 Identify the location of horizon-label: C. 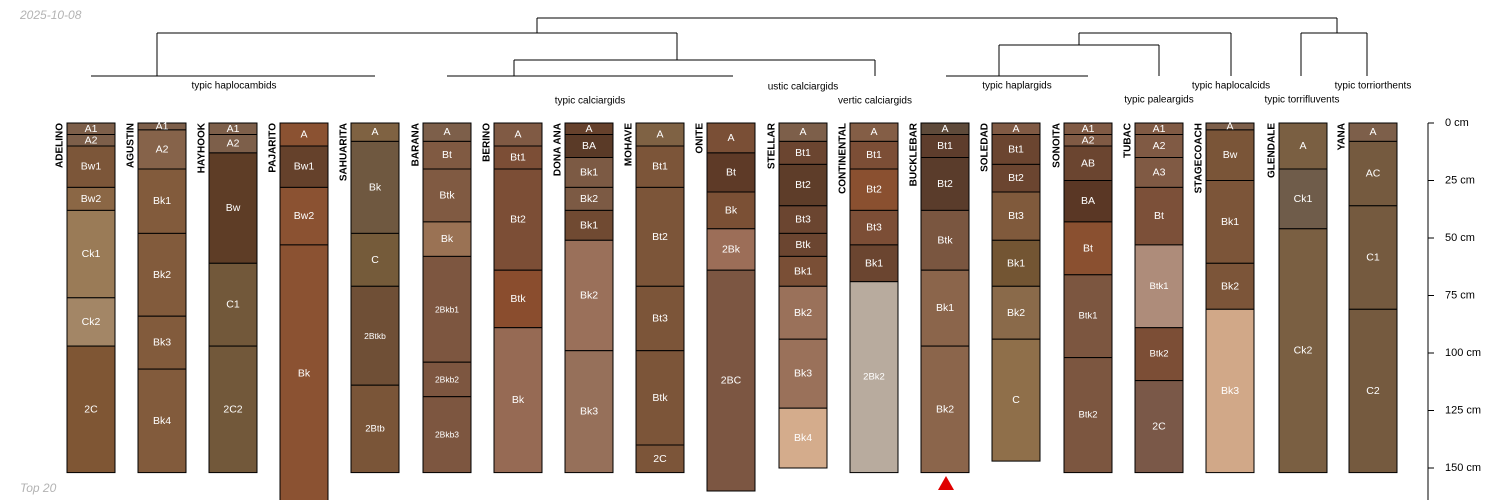
(1016, 400).